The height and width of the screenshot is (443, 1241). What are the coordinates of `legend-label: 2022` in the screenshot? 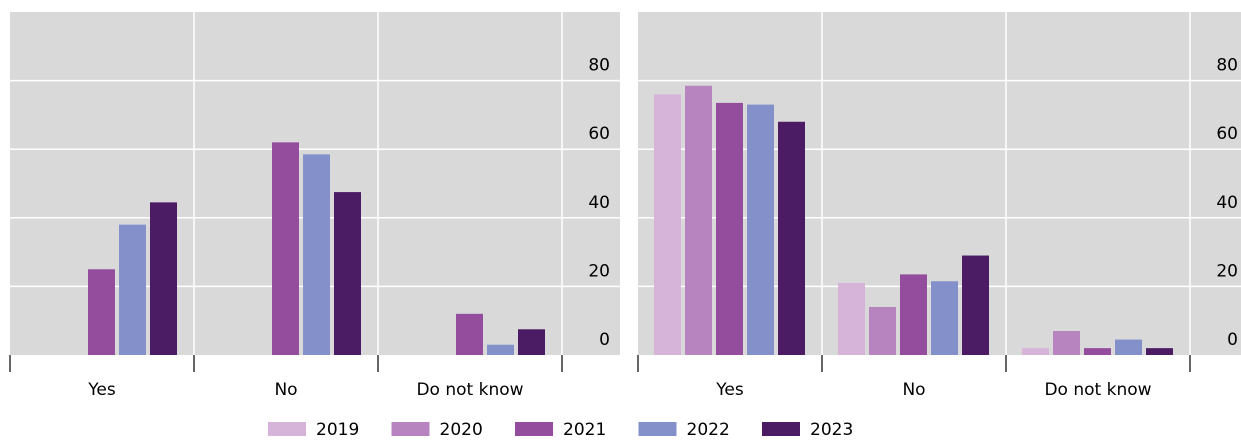 It's located at (708, 429).